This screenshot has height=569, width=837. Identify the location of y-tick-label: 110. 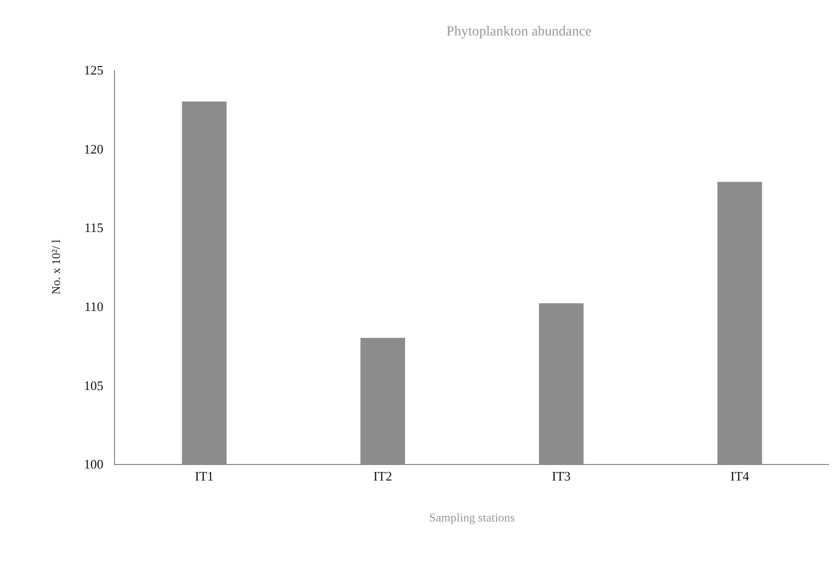
(94, 306).